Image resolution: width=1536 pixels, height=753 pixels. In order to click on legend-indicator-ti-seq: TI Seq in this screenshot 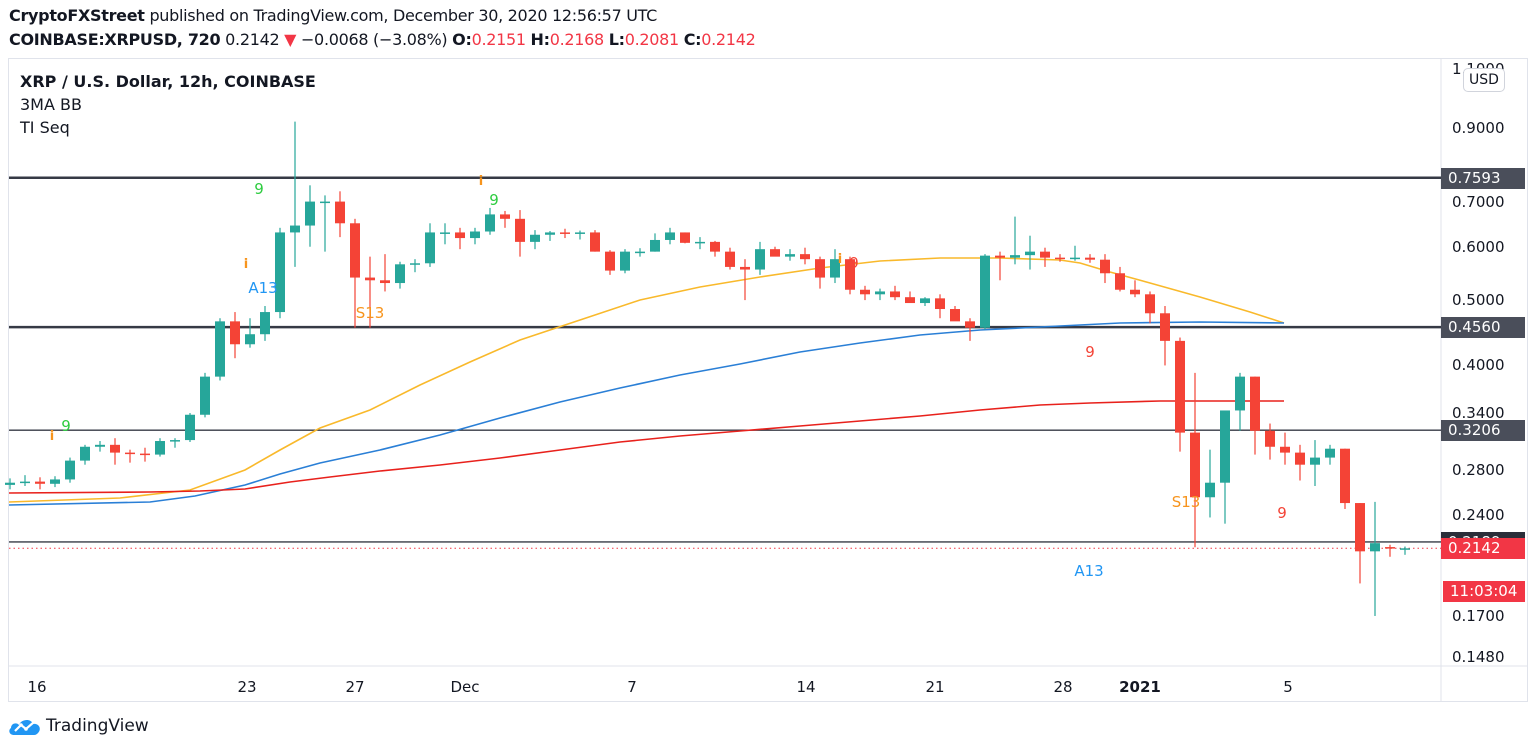, I will do `click(45, 127)`.